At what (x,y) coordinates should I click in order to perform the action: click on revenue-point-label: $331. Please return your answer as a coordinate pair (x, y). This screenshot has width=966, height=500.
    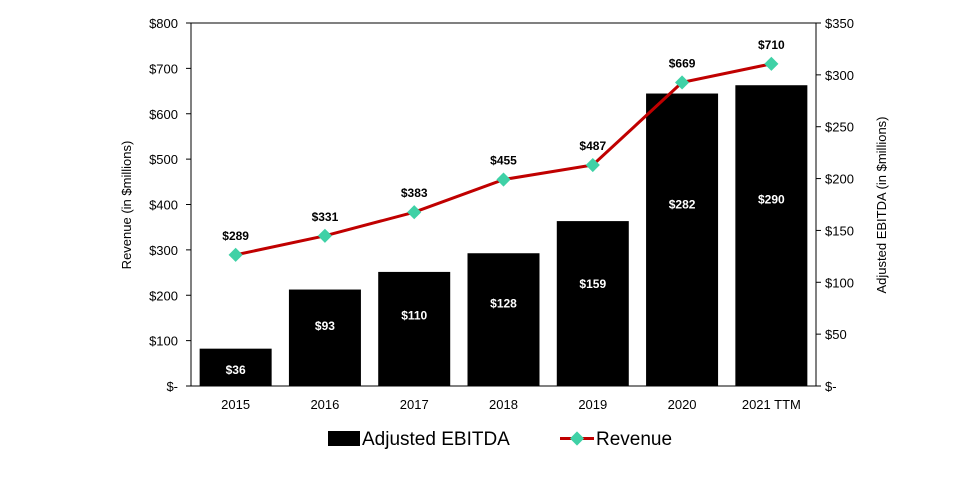
    Looking at the image, I should click on (325, 217).